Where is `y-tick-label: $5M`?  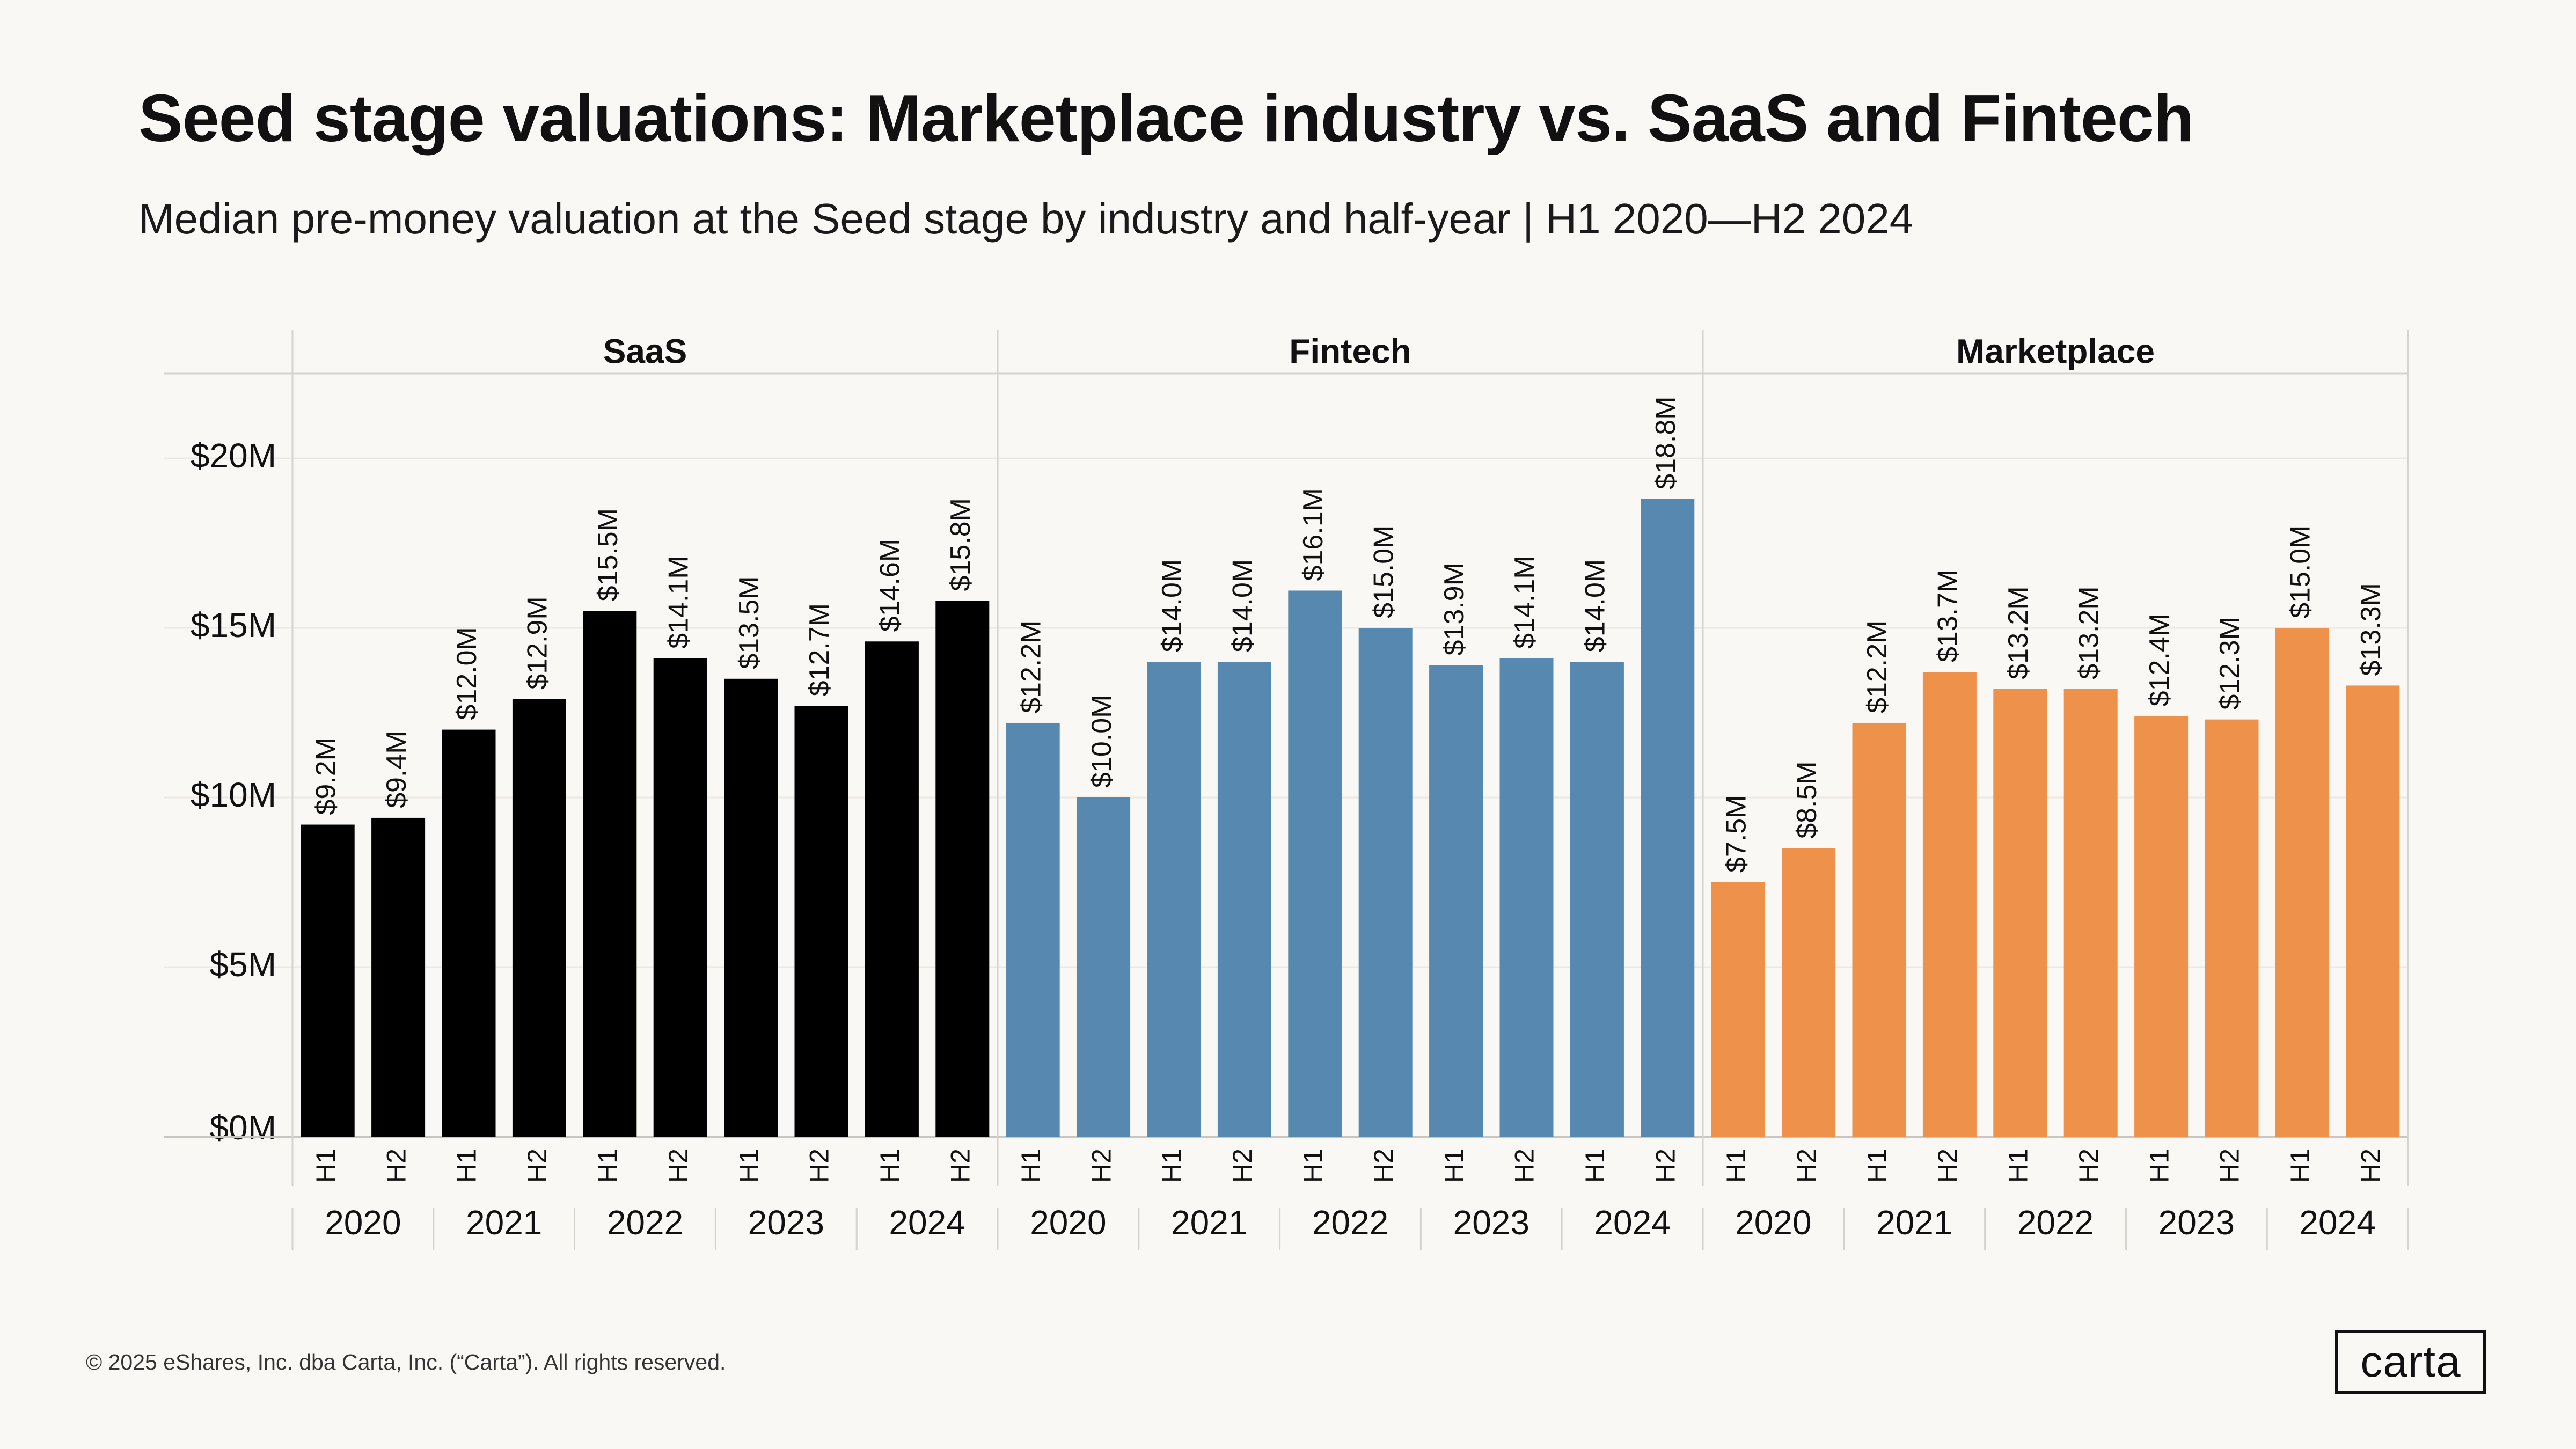
y-tick-label: $5M is located at coordinates (243, 964).